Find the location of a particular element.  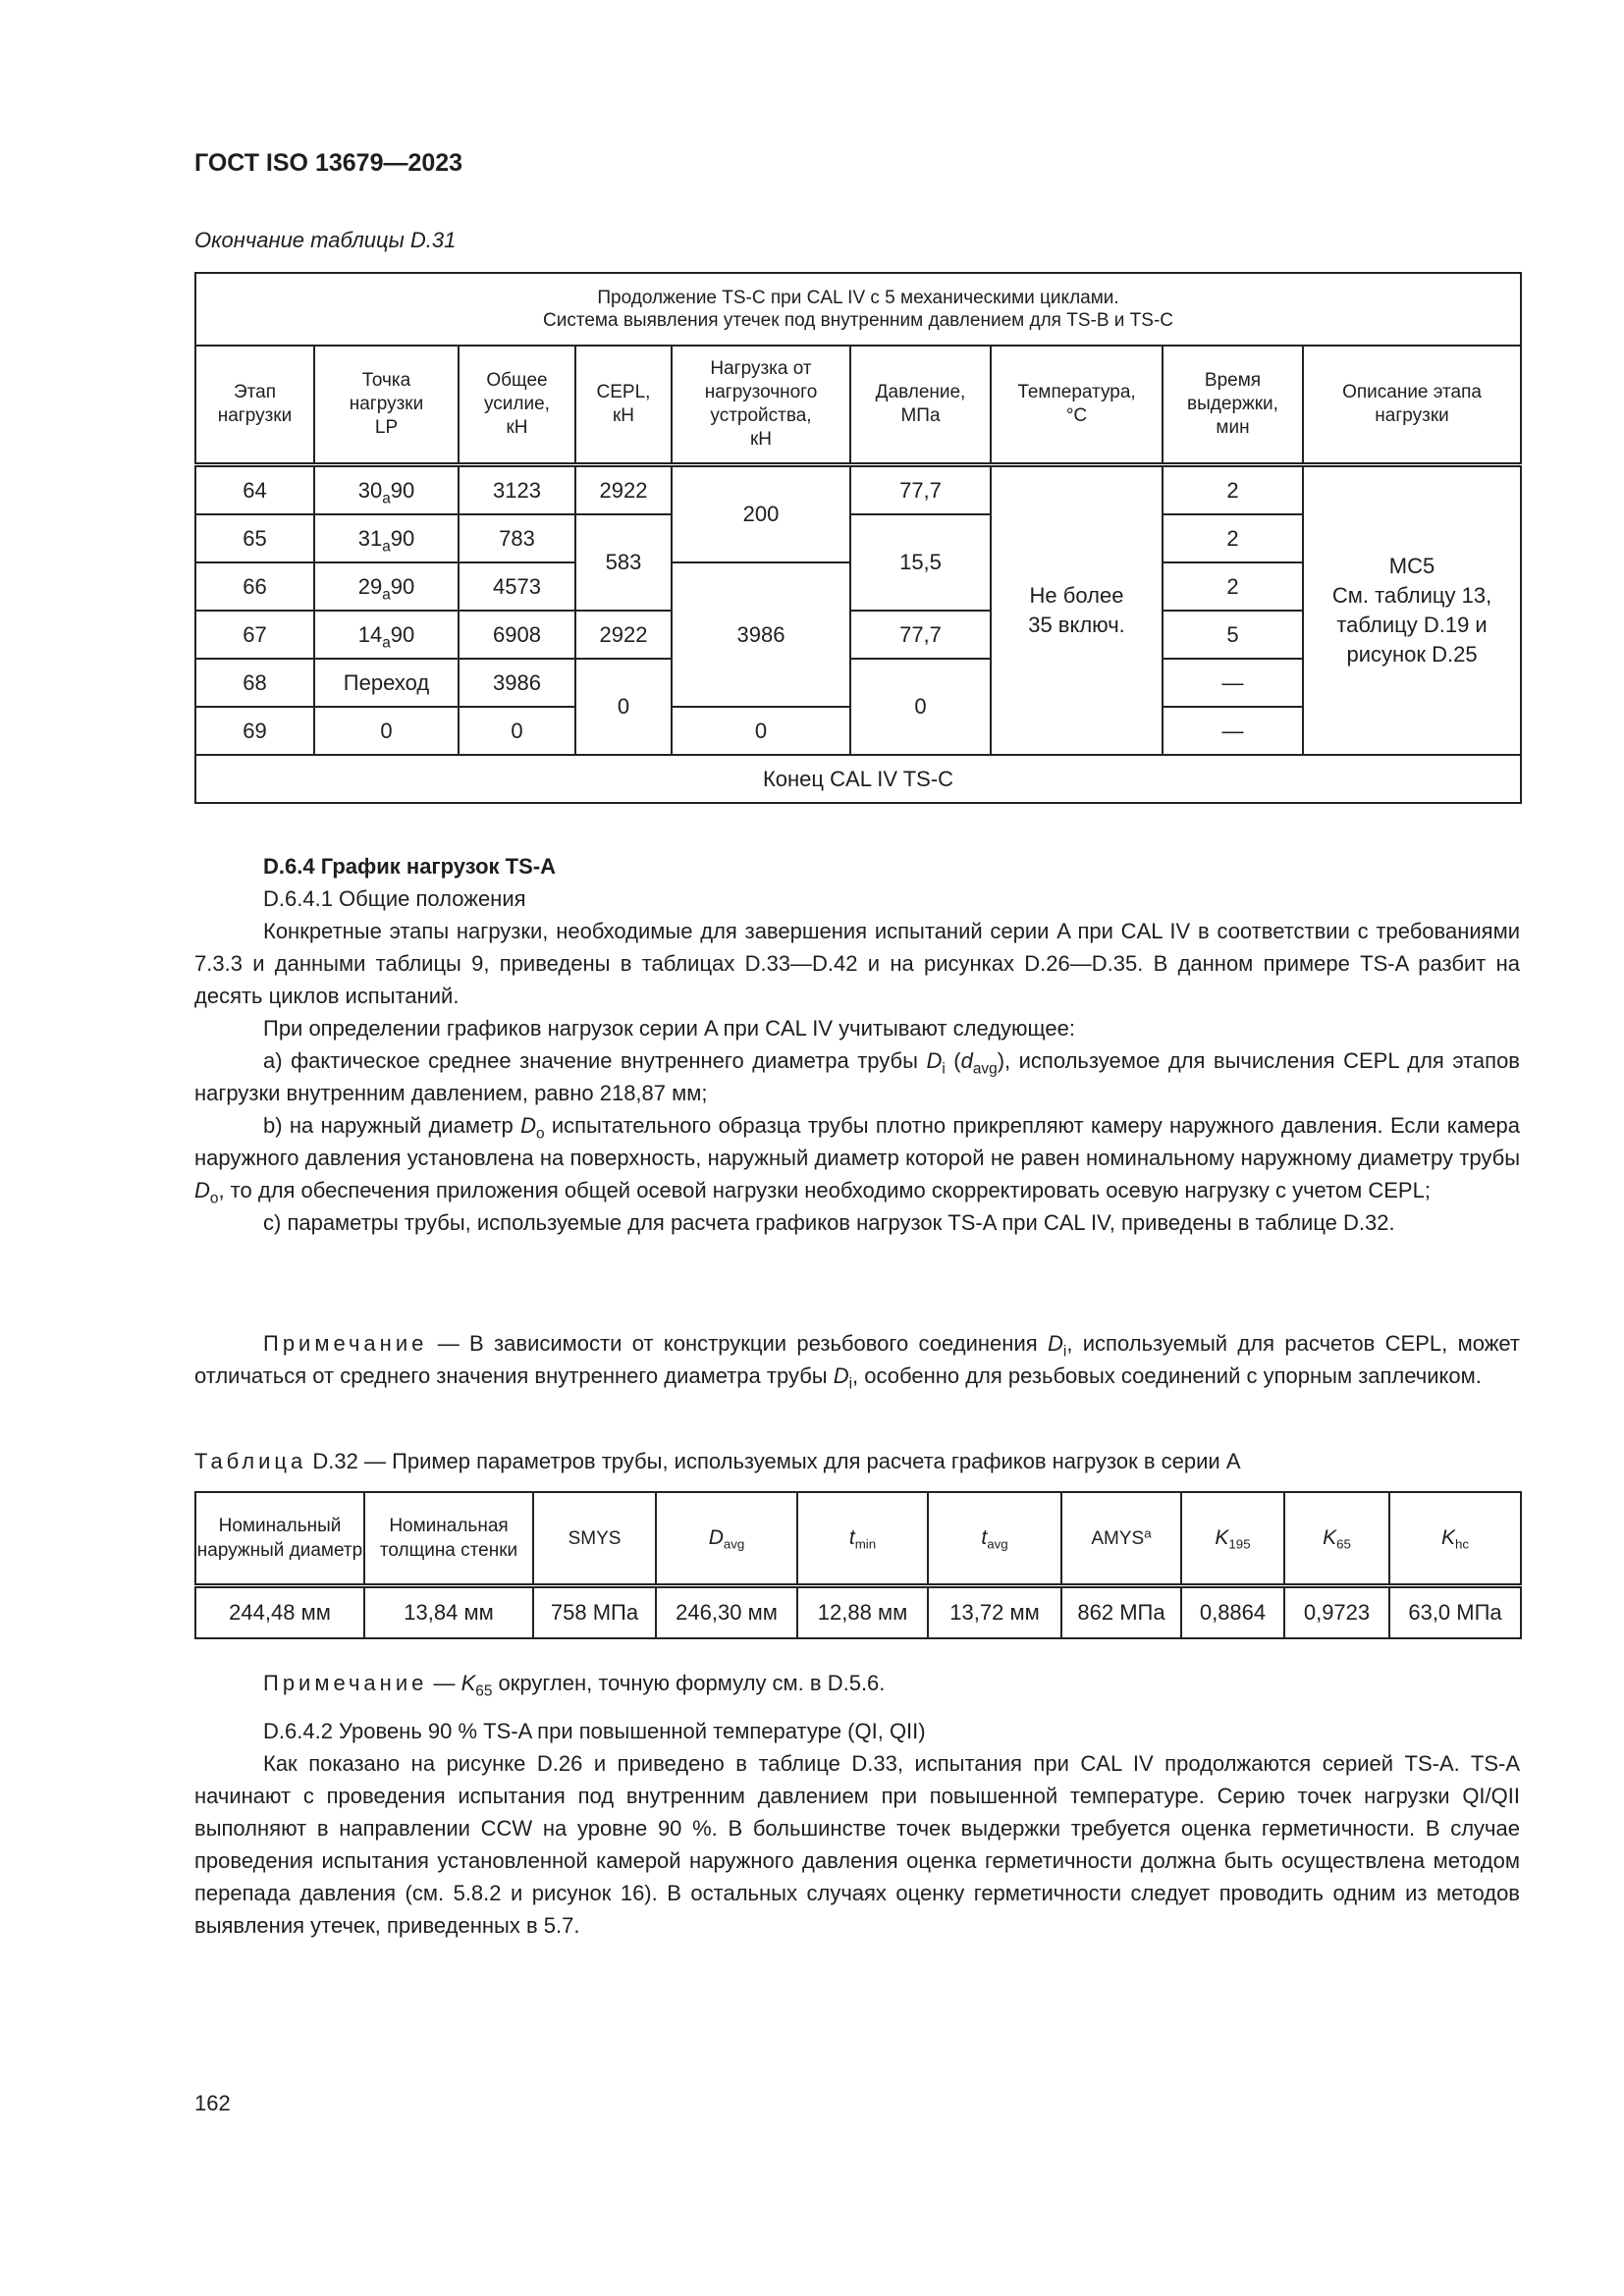

column-header: Температура, °C is located at coordinates (1077, 406).